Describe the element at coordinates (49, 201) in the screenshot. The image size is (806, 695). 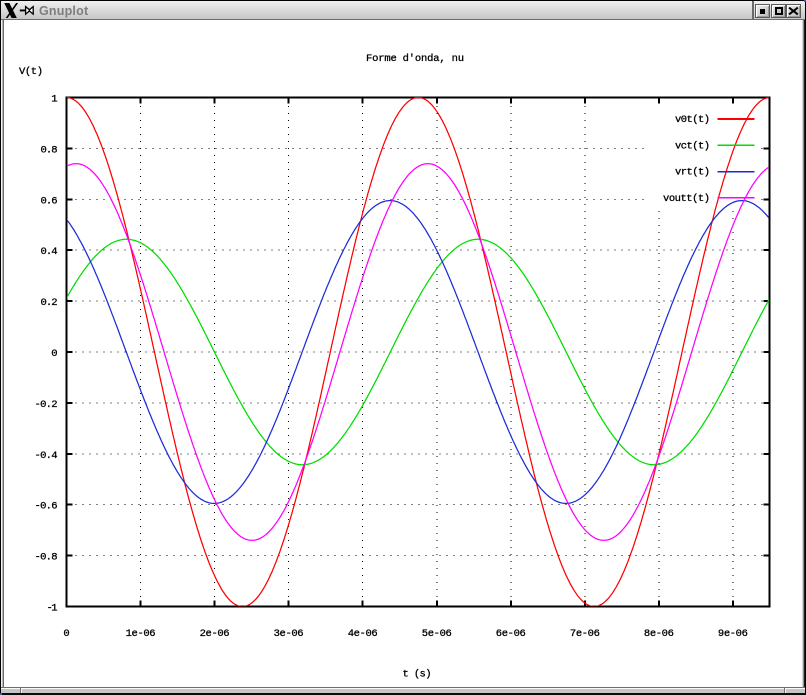
I see `svg-text: 0.6` at that location.